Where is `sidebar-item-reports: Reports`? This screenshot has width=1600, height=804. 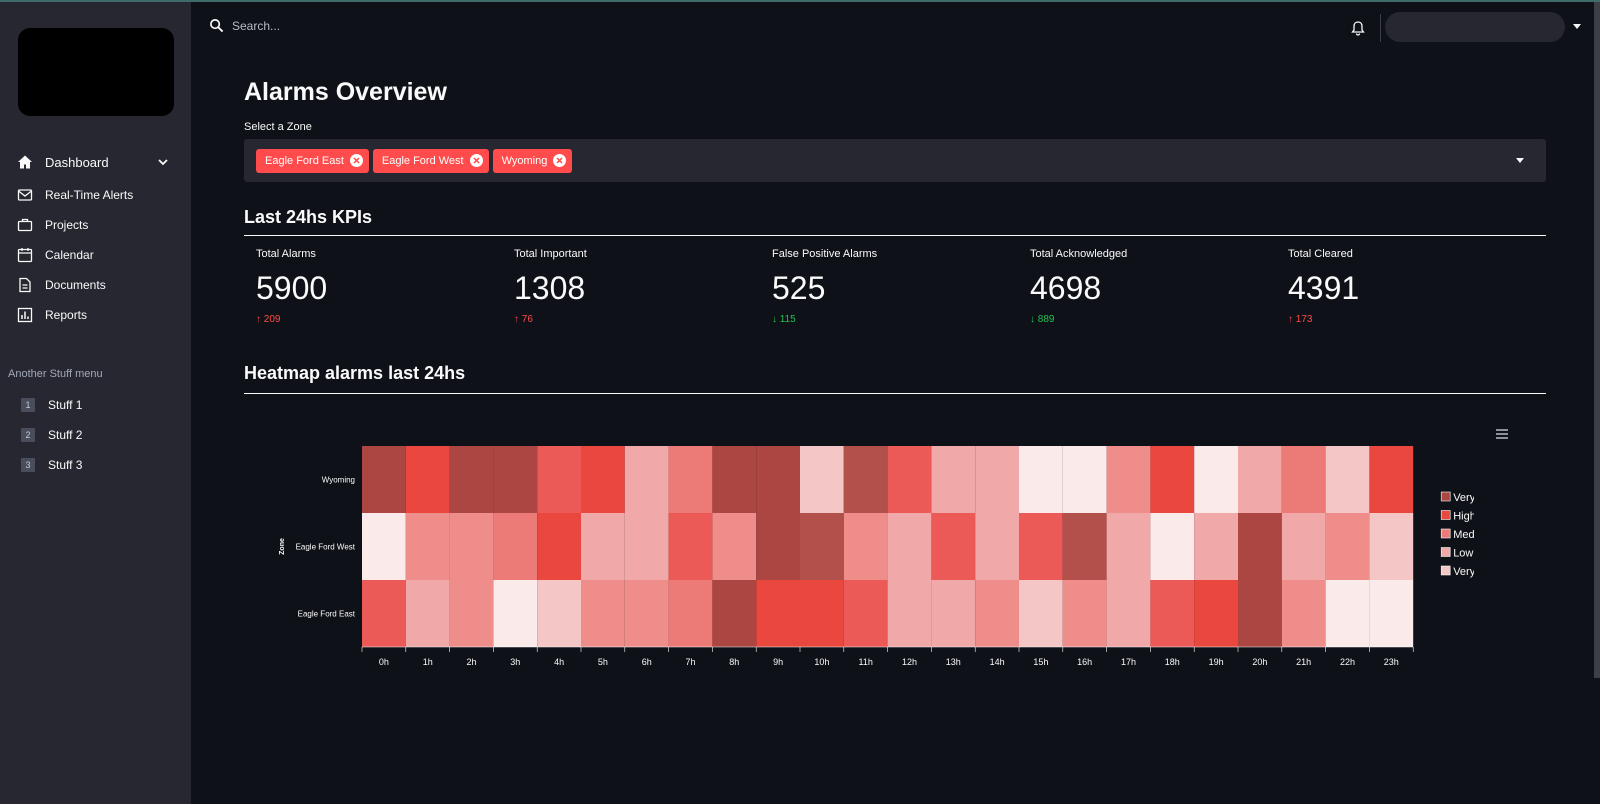 sidebar-item-reports: Reports is located at coordinates (95, 315).